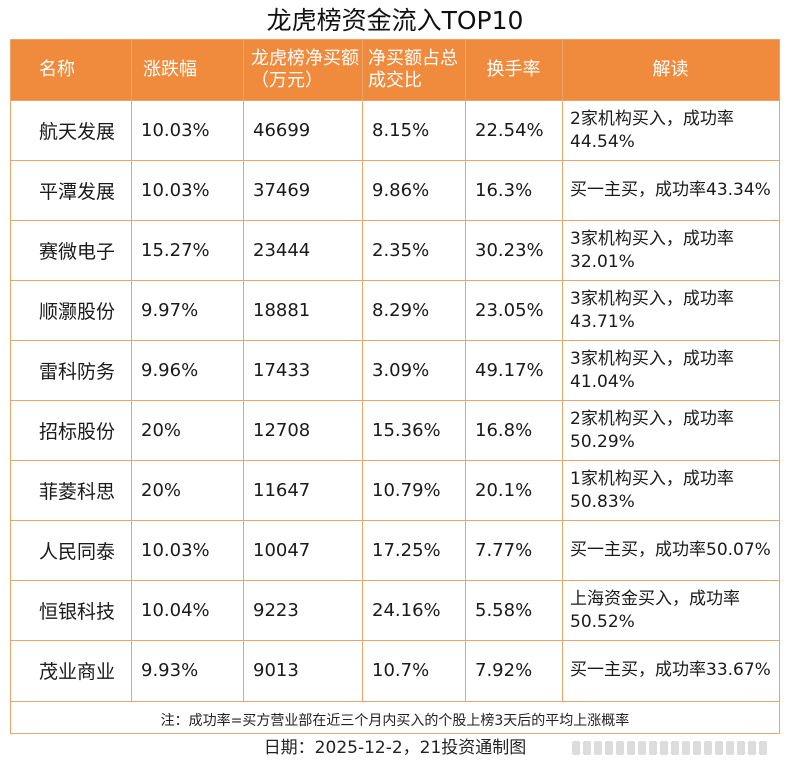 The image size is (790, 770). What do you see at coordinates (77, 672) in the screenshot?
I see `cell-name: 茂业商业` at bounding box center [77, 672].